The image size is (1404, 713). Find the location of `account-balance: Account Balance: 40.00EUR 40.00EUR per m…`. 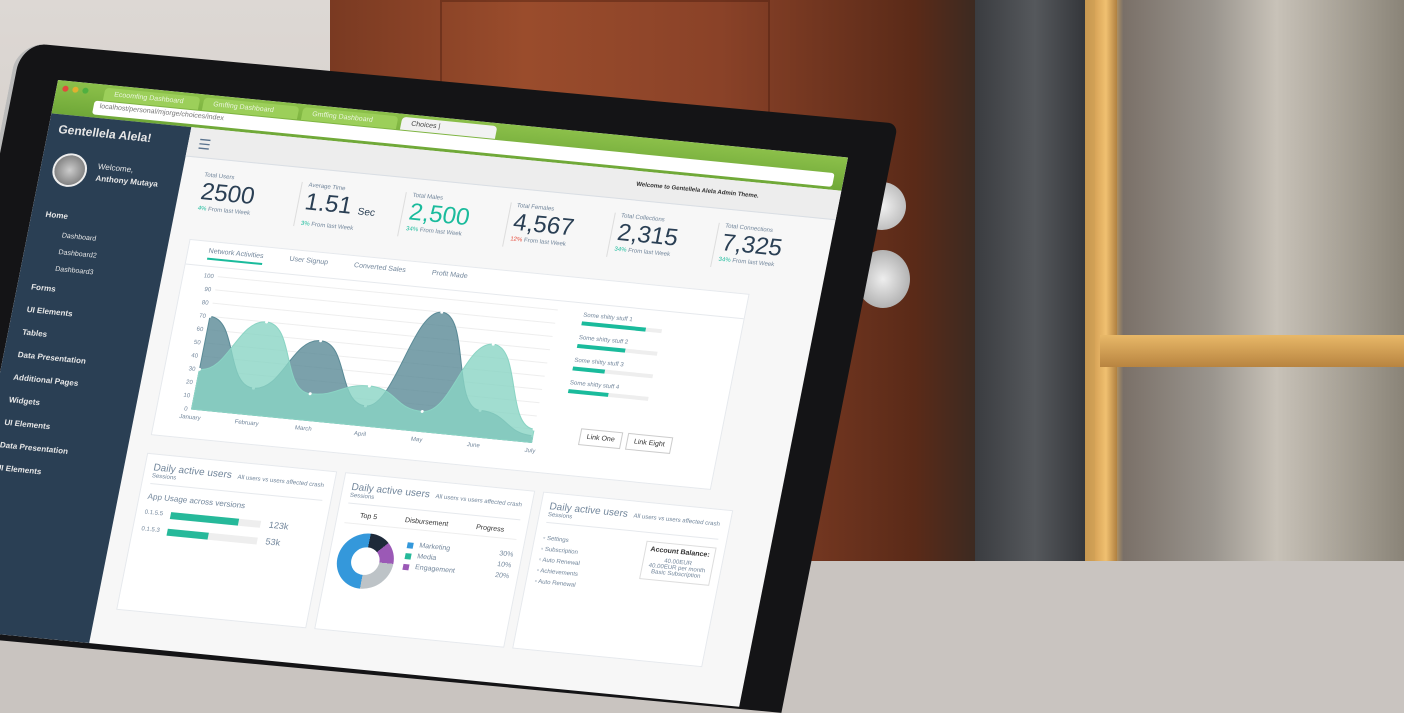

account-balance: Account Balance: 40.00EUR 40.00EUR per m… is located at coordinates (678, 563).